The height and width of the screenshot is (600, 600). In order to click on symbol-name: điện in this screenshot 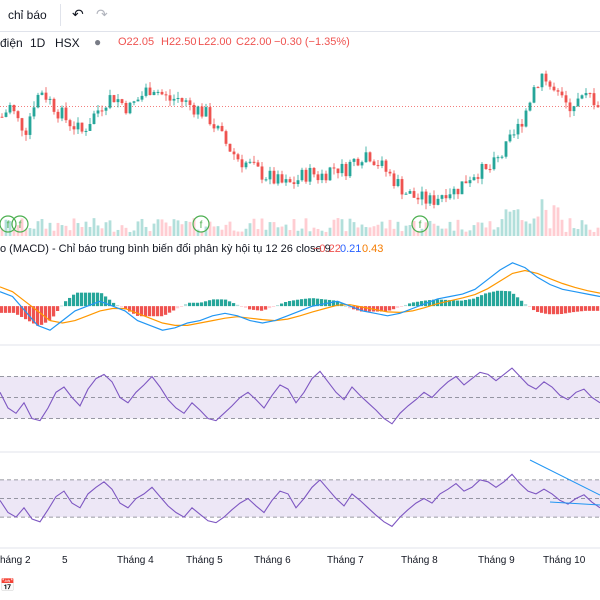, I will do `click(11, 43)`.